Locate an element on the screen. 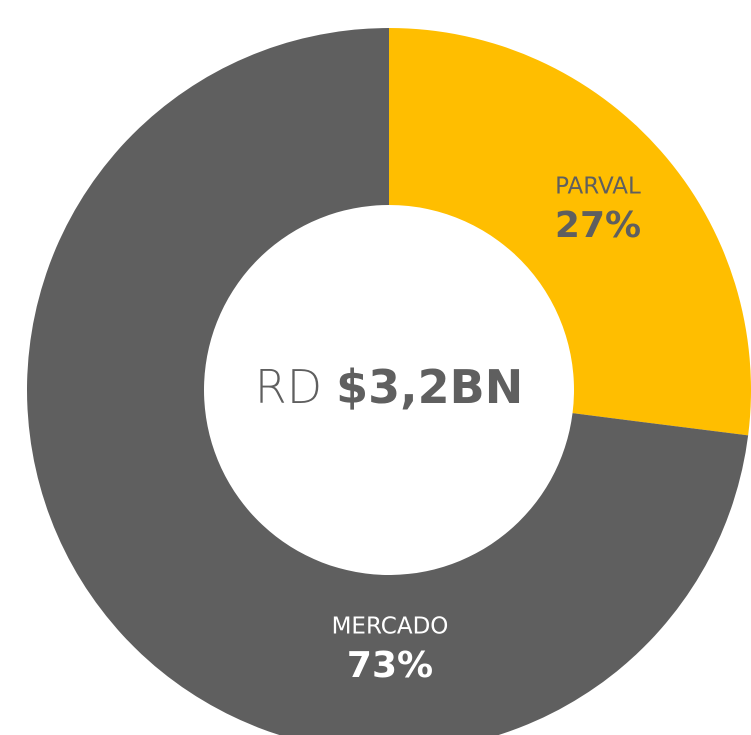 Image resolution: width=751 pixels, height=735 pixels. center-value: $3,2BN is located at coordinates (429, 387).